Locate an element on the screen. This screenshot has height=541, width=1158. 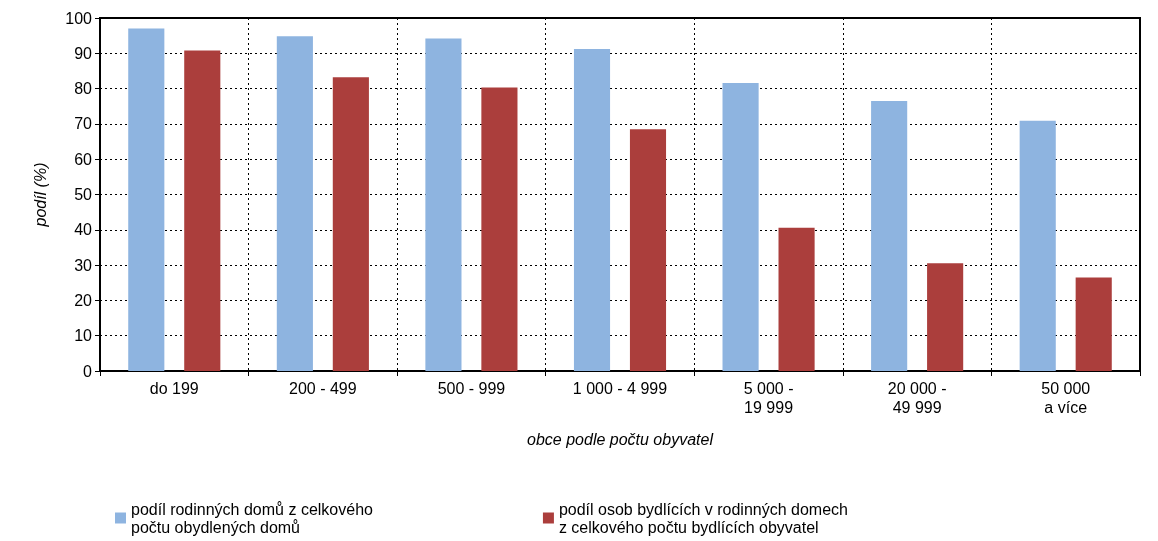
legend-label: podíl osob bydlících v rodinných domech z celkového počtu bydlících obyvatel is located at coordinates (703, 518).